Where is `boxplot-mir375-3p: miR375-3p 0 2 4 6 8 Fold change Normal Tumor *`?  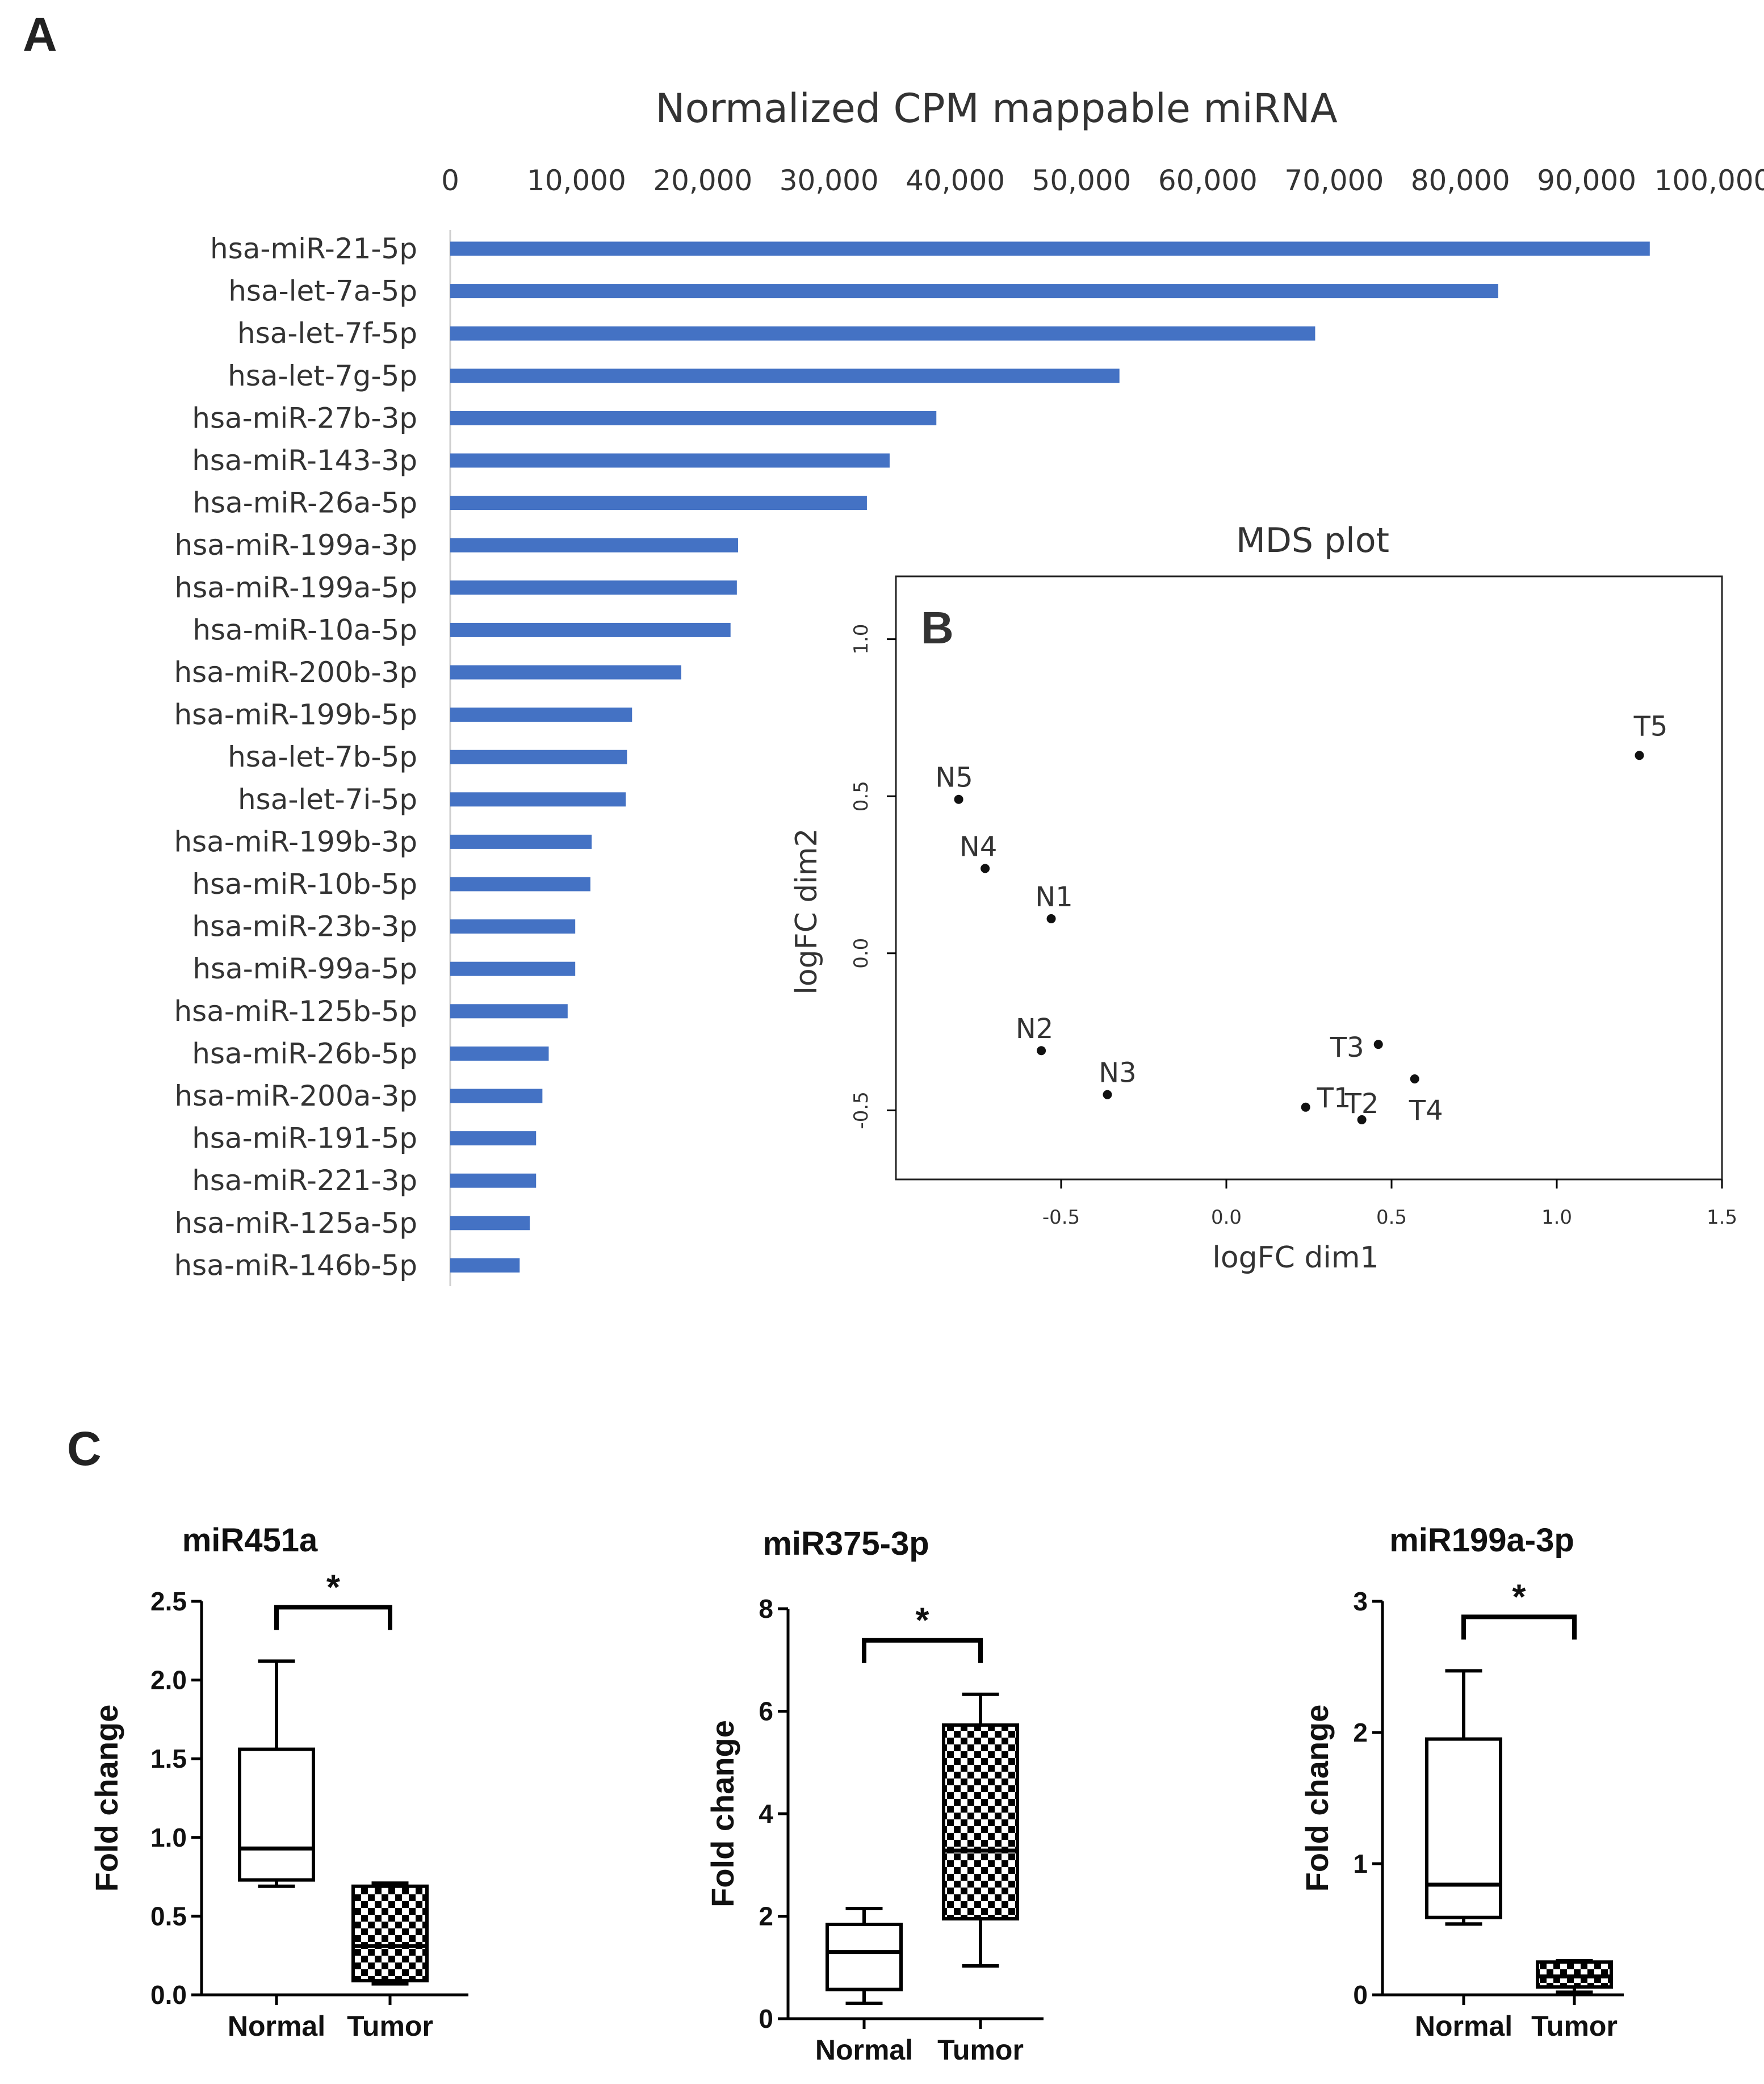 boxplot-mir375-3p: miR375-3p 0 2 4 6 8 Fold change Normal Tumor * is located at coordinates (875, 1795).